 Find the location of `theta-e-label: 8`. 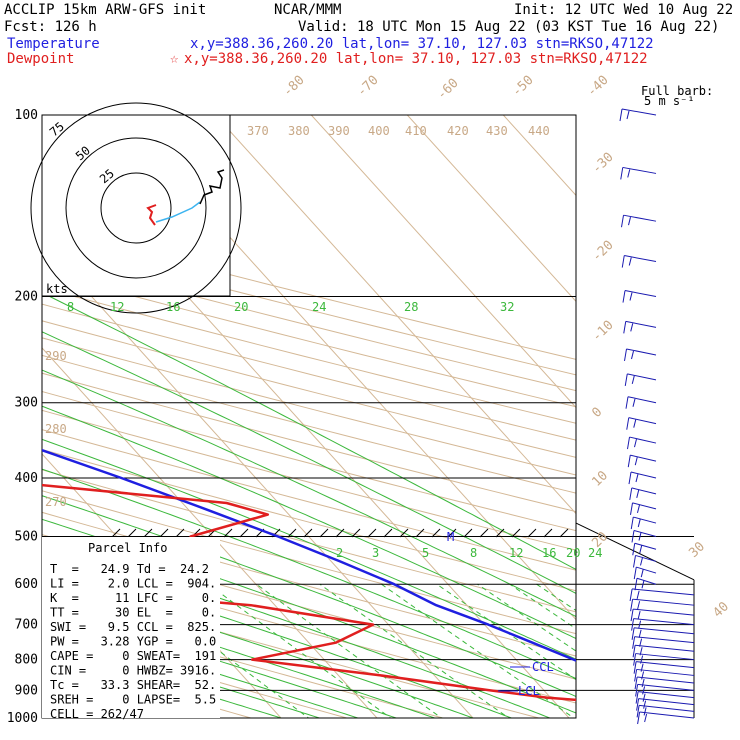

theta-e-label: 8 is located at coordinates (70, 307).